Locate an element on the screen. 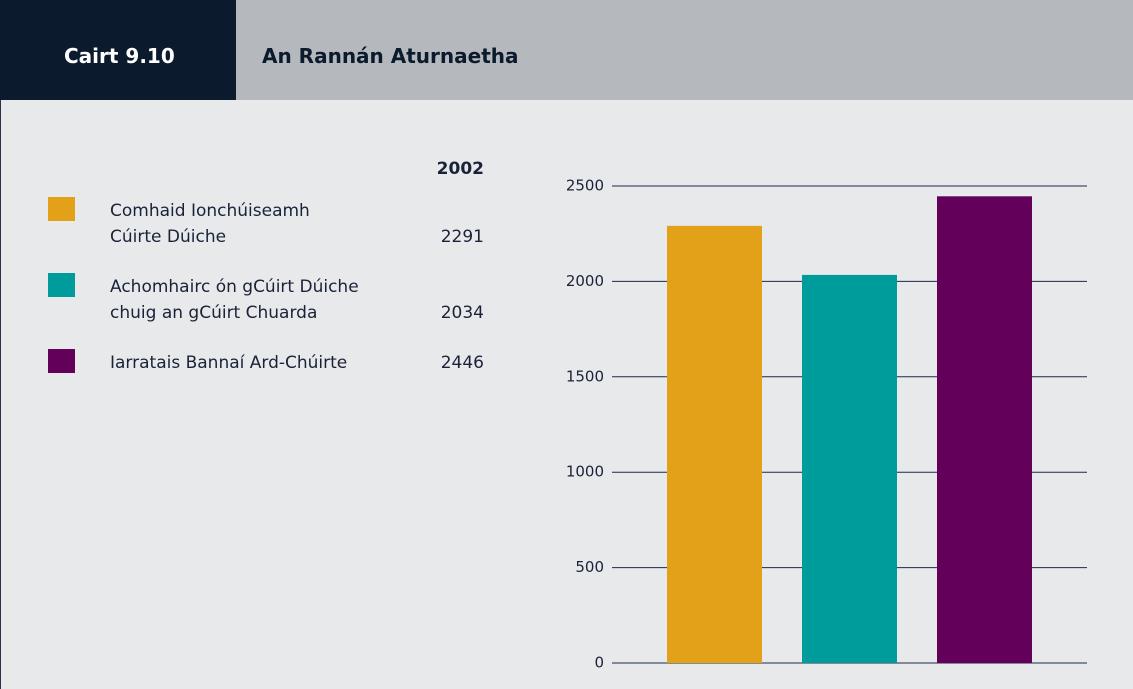  y-tick-label: 0 is located at coordinates (599, 663).